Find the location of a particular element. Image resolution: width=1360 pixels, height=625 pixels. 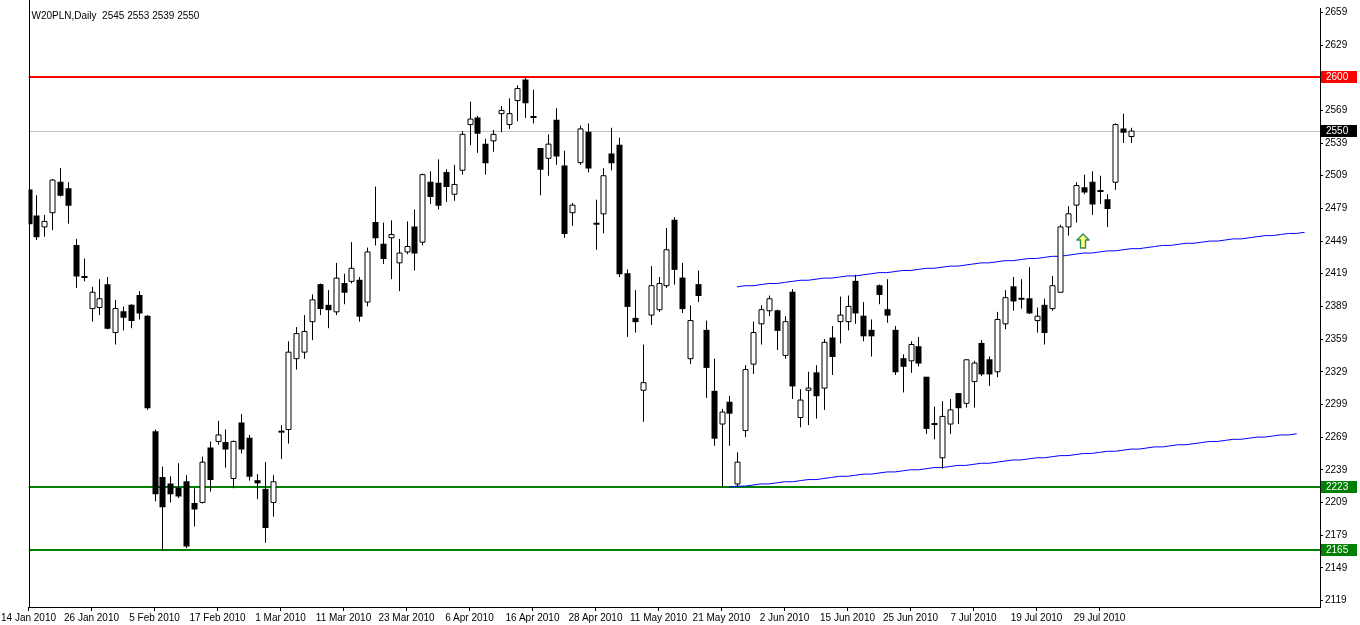

y-tick-label: 2209 is located at coordinates (1336, 502).